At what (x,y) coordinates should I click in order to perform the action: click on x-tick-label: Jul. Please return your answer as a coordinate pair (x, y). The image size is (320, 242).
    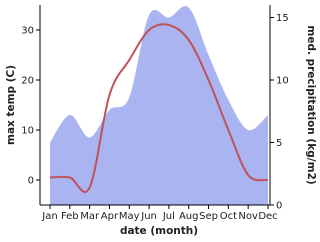
    Looking at the image, I should click on (168, 216).